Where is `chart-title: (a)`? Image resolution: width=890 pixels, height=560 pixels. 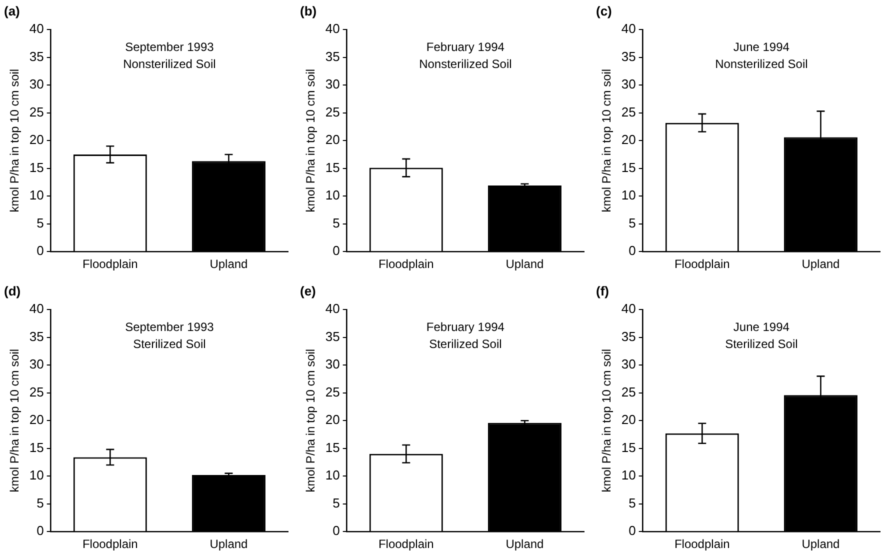 chart-title: (a) is located at coordinates (12, 10).